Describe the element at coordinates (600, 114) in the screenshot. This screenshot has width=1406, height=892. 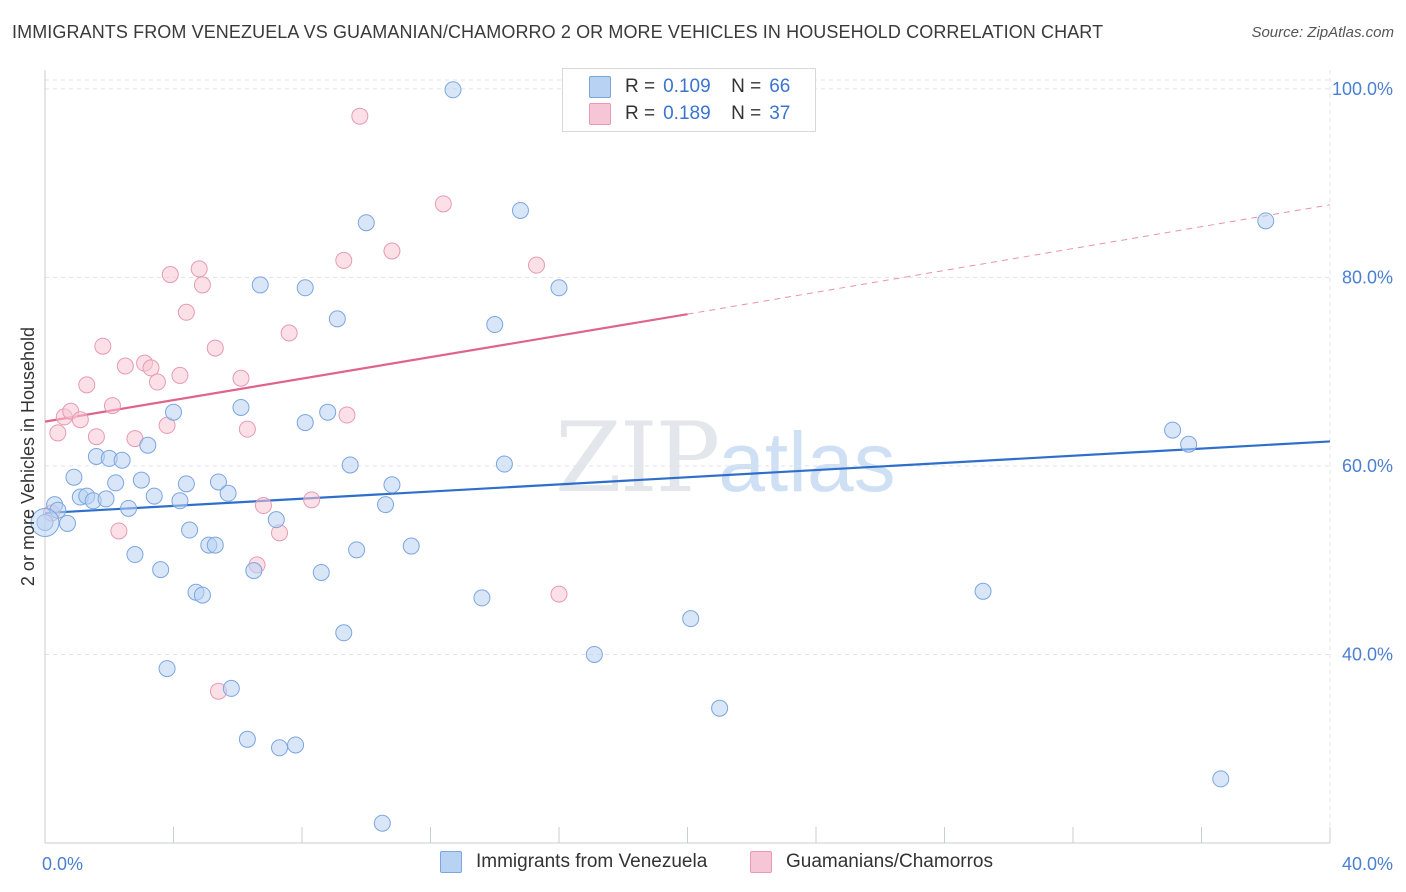
I see `legend-swatch-pink` at that location.